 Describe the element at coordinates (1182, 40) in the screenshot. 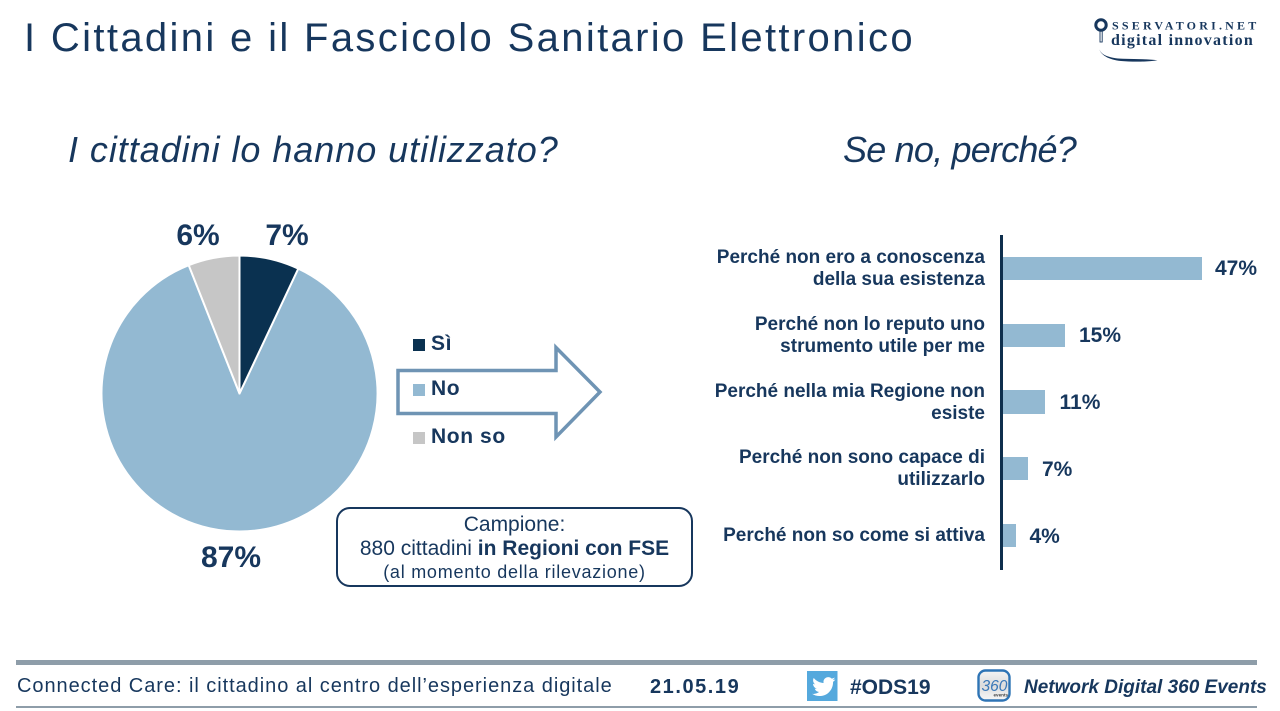

I see `svg-text: digital innovation` at that location.